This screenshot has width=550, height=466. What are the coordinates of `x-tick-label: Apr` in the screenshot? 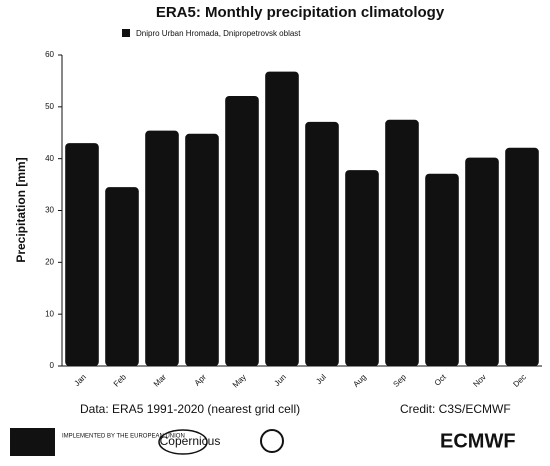 It's located at (200, 379).